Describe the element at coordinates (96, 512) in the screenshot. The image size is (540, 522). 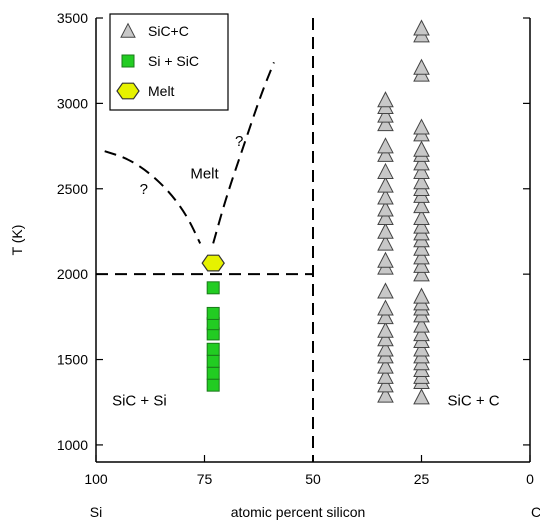
I see `x-end-label-left: Si` at that location.